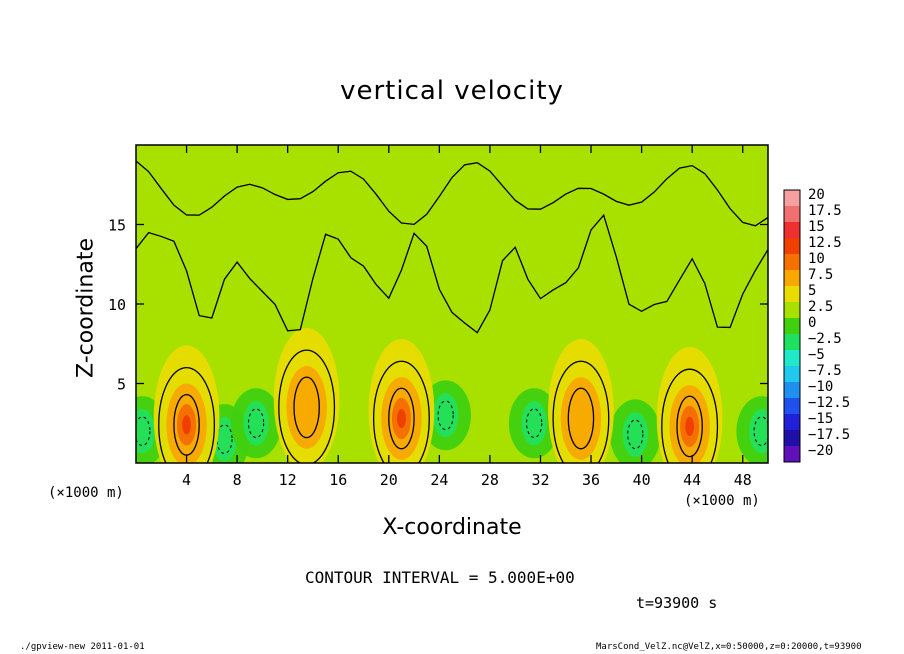  I want to click on colorbar-label: 7.5, so click(820, 275).